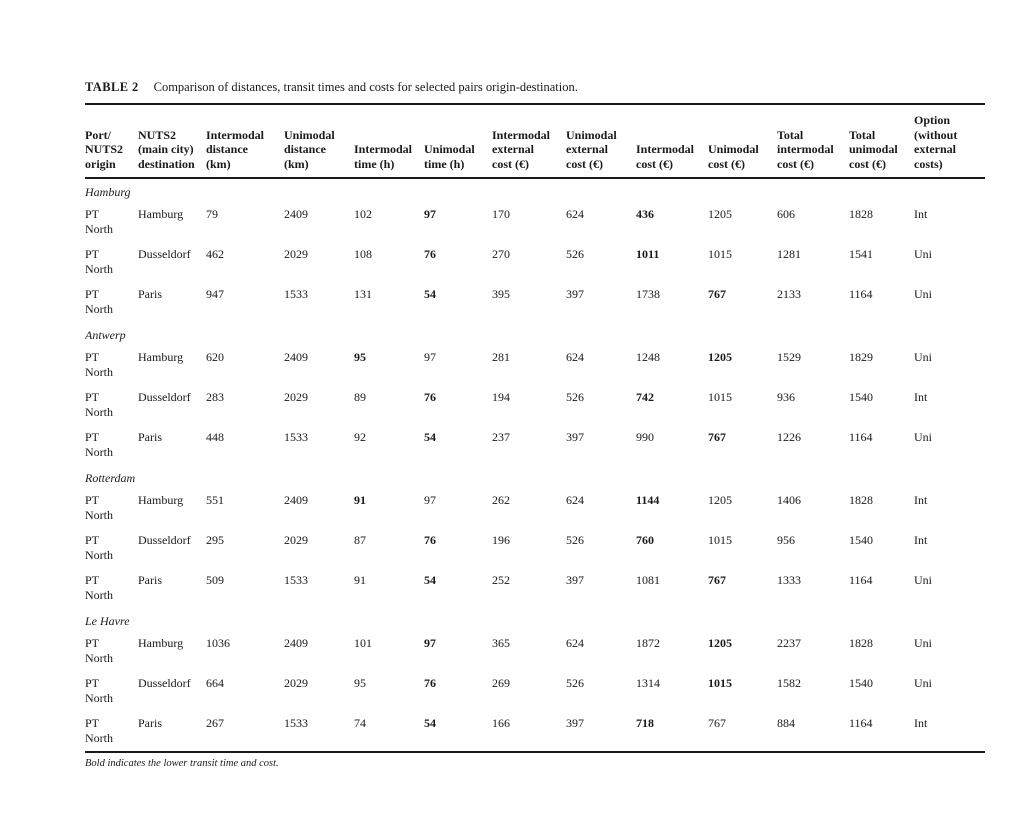  Describe the element at coordinates (861, 254) in the screenshot. I see `table-cell: 1541` at that location.